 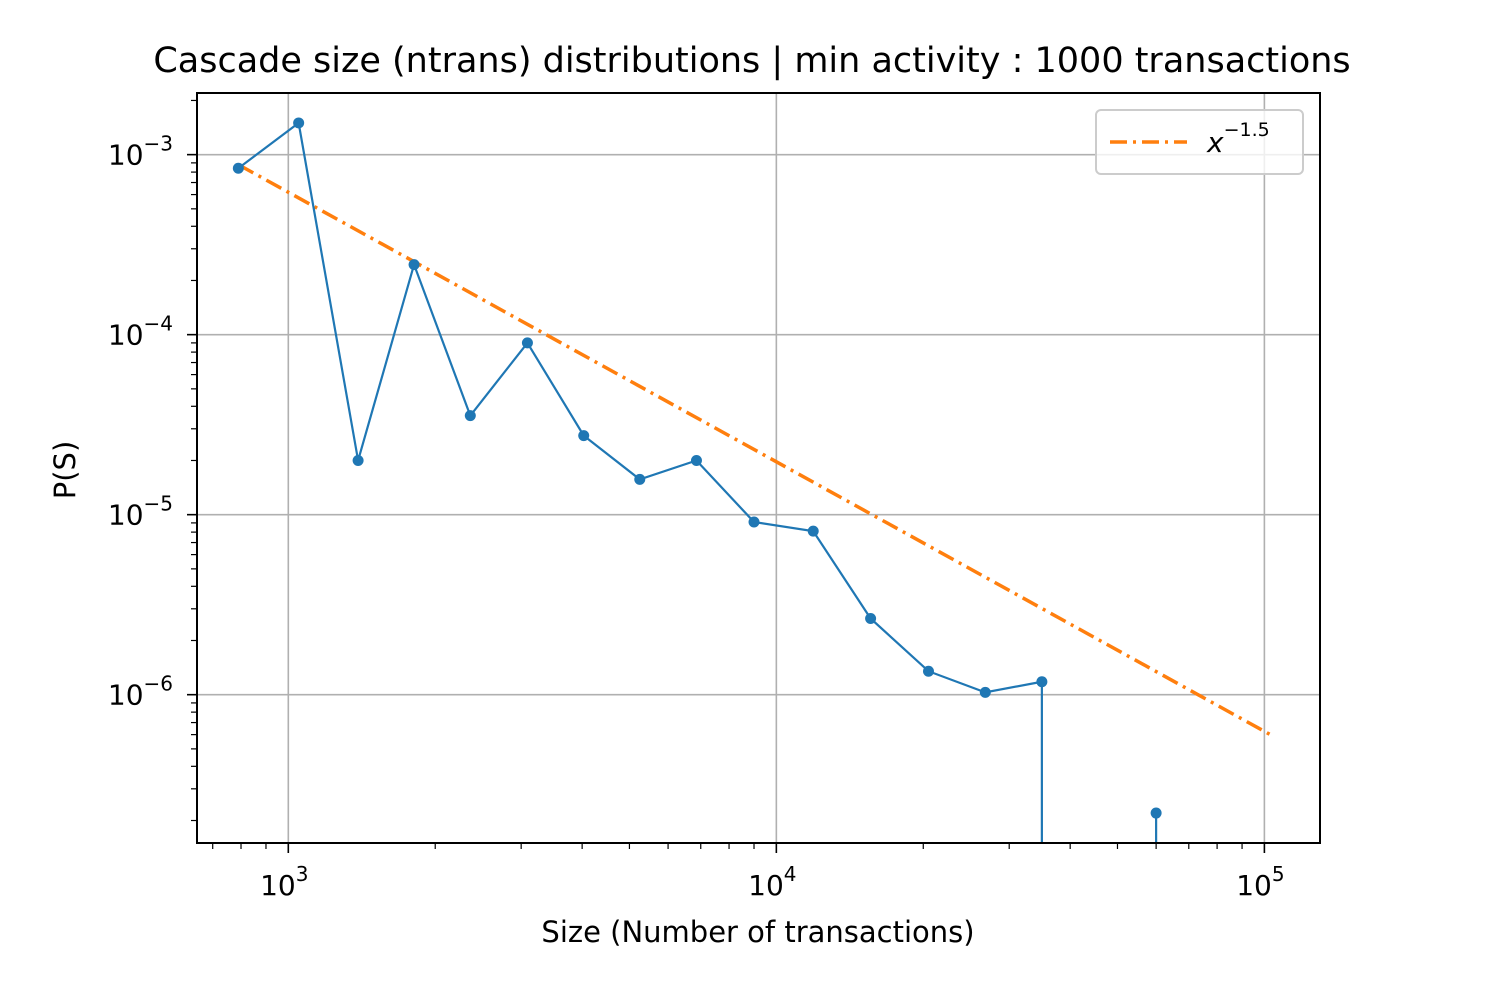 What do you see at coordinates (1260, 882) in the screenshot?
I see `x-tick-label: 10⁵` at bounding box center [1260, 882].